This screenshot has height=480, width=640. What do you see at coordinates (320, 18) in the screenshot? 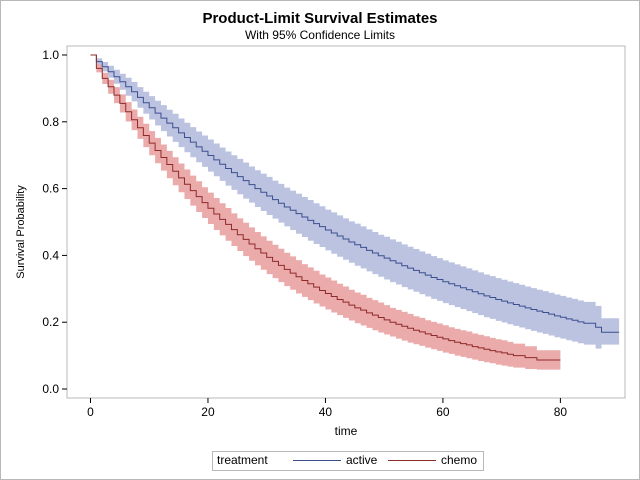
I see `chart-title: Product-Limit Survival Estimates` at bounding box center [320, 18].